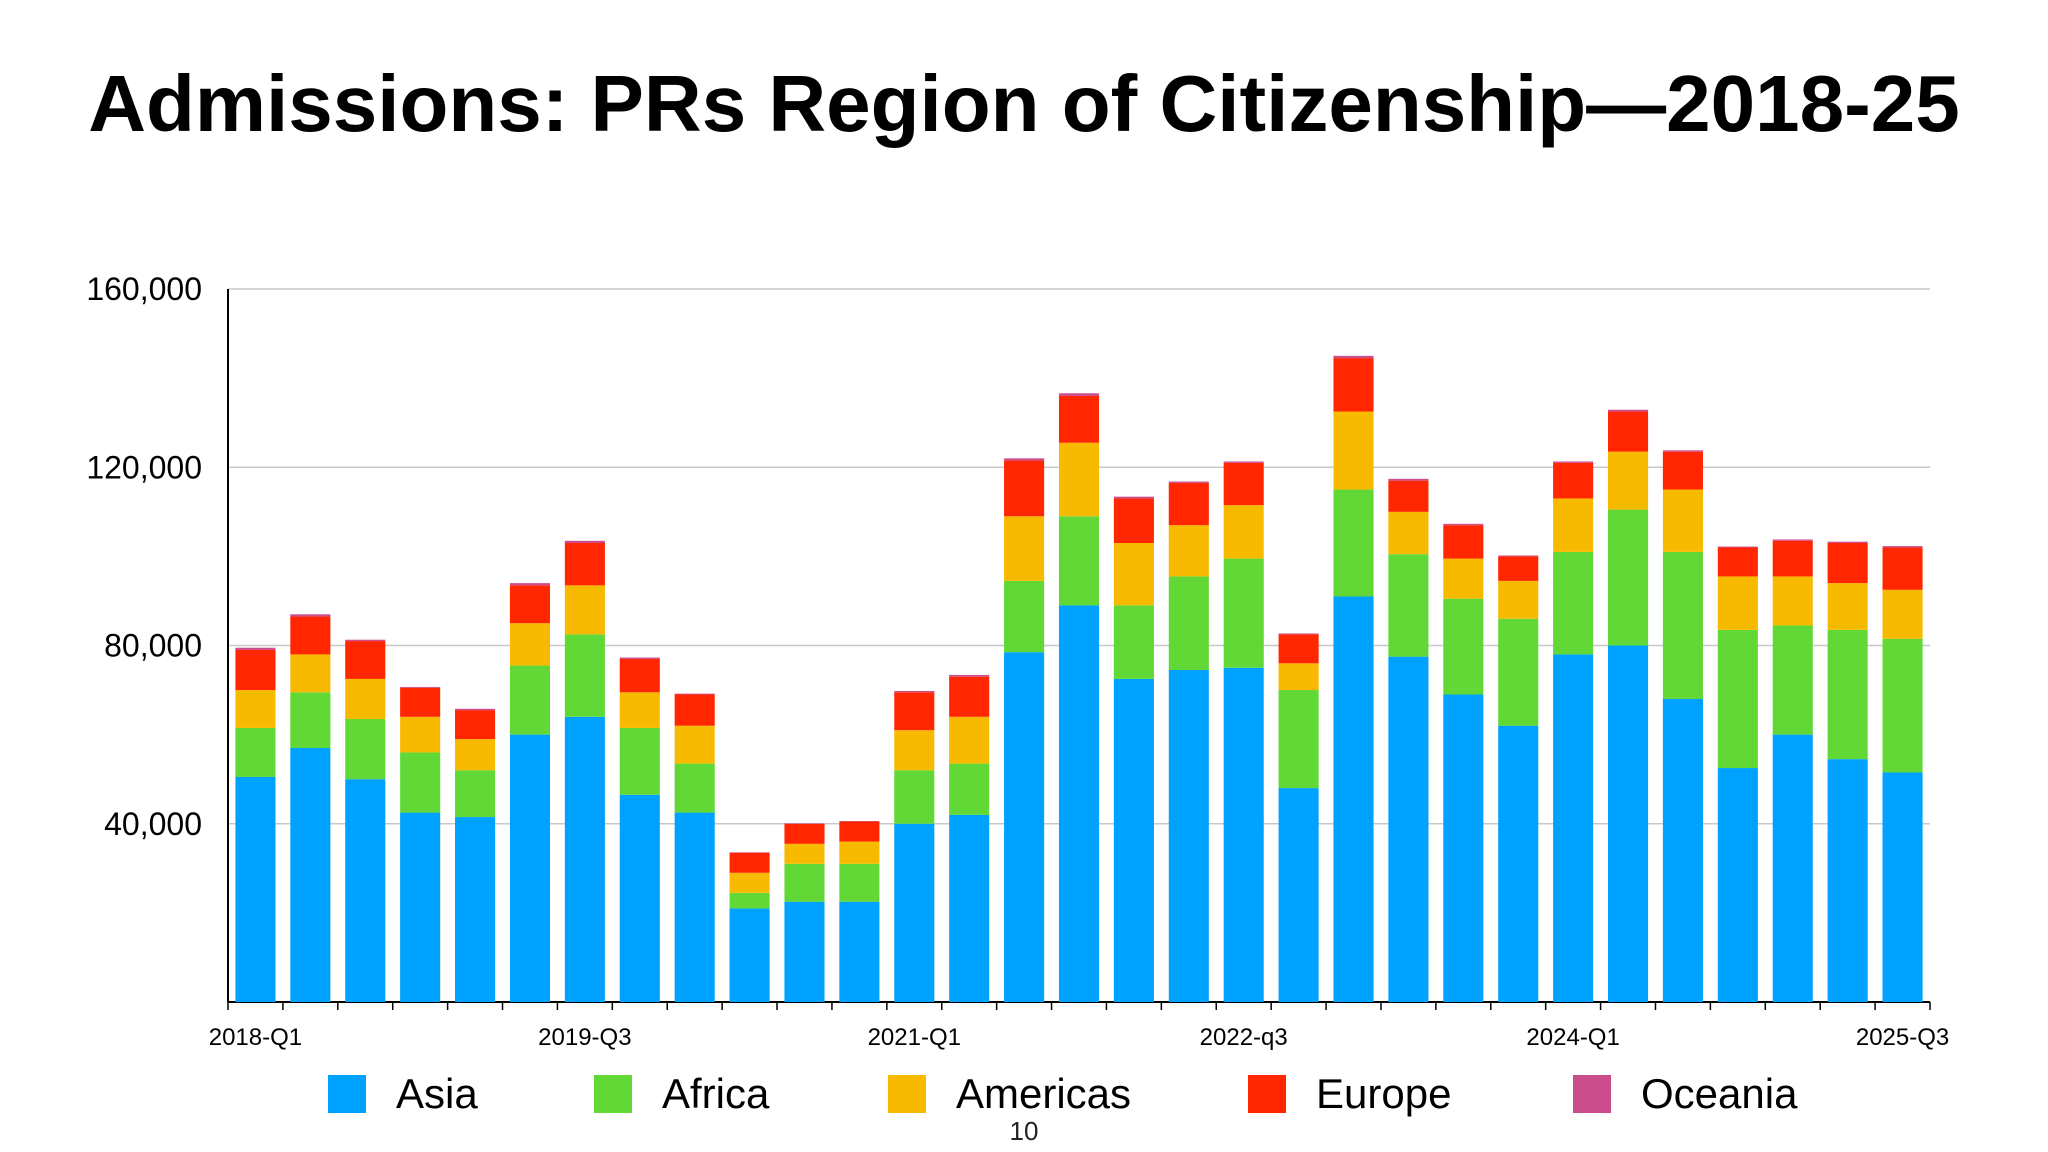  Describe the element at coordinates (1384, 1093) in the screenshot. I see `legend-label: Europe` at that location.